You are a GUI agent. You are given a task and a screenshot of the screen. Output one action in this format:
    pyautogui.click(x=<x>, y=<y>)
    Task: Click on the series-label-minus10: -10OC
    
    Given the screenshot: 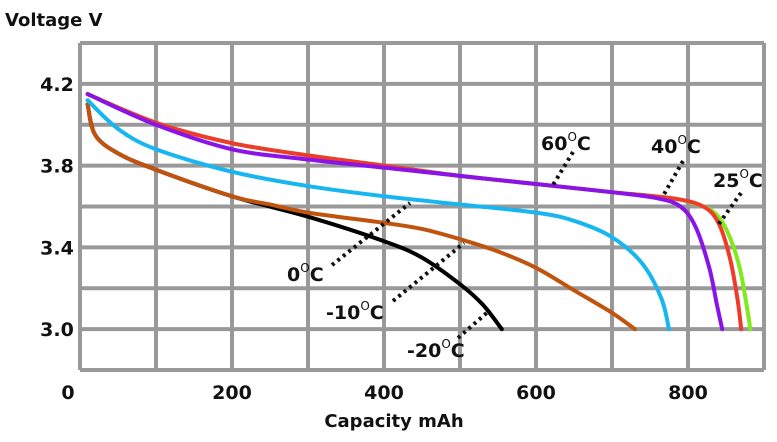 What is the action you would take?
    pyautogui.click(x=355, y=311)
    